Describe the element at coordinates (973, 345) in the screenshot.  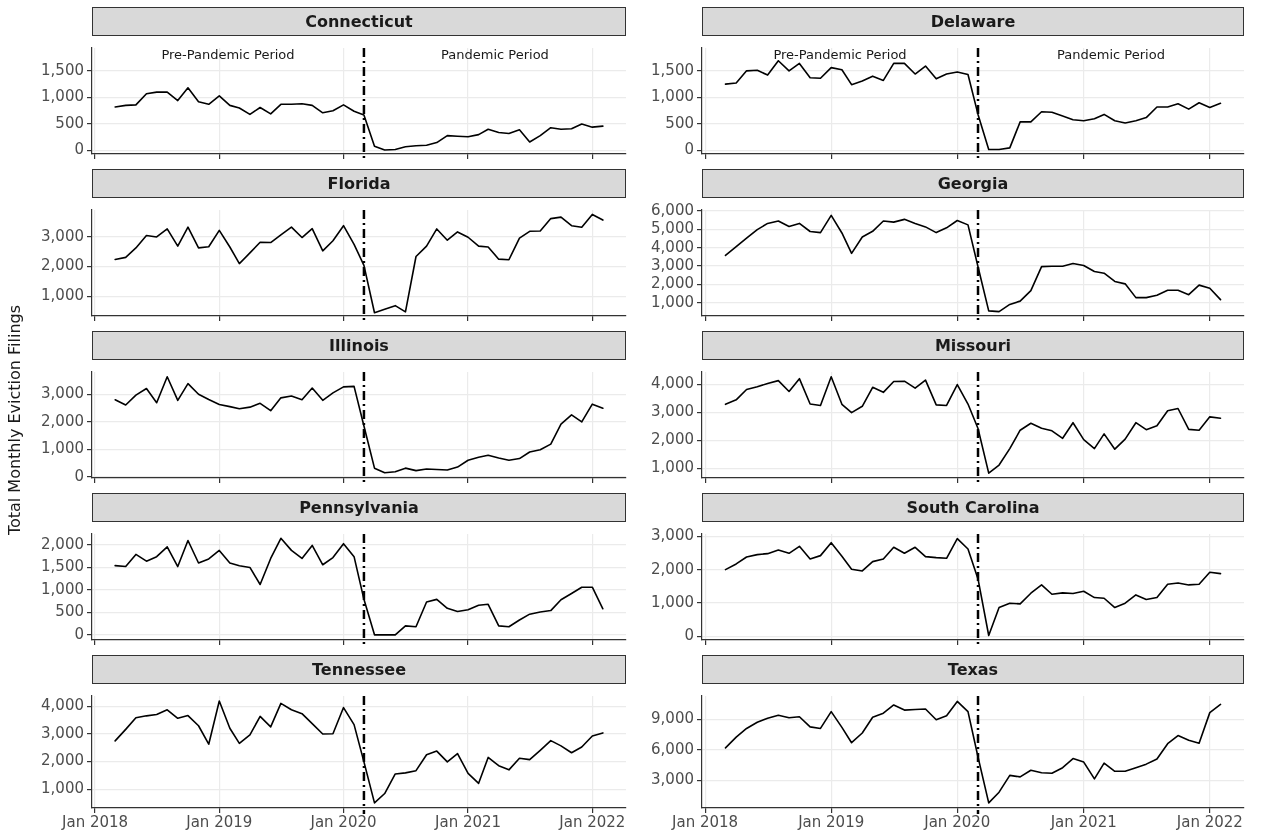
I see `chart-title: Missouri` at that location.